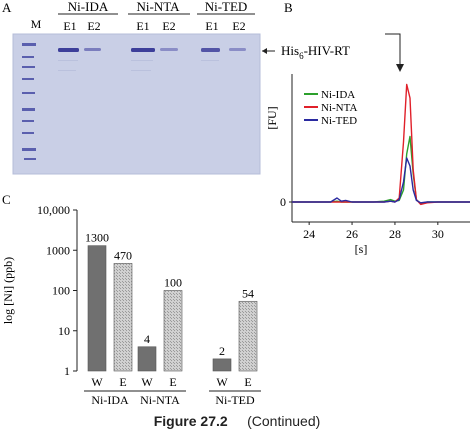 The image size is (474, 435). Describe the element at coordinates (190, 421) in the screenshot. I see `figure-number: Figure 27.2` at that location.